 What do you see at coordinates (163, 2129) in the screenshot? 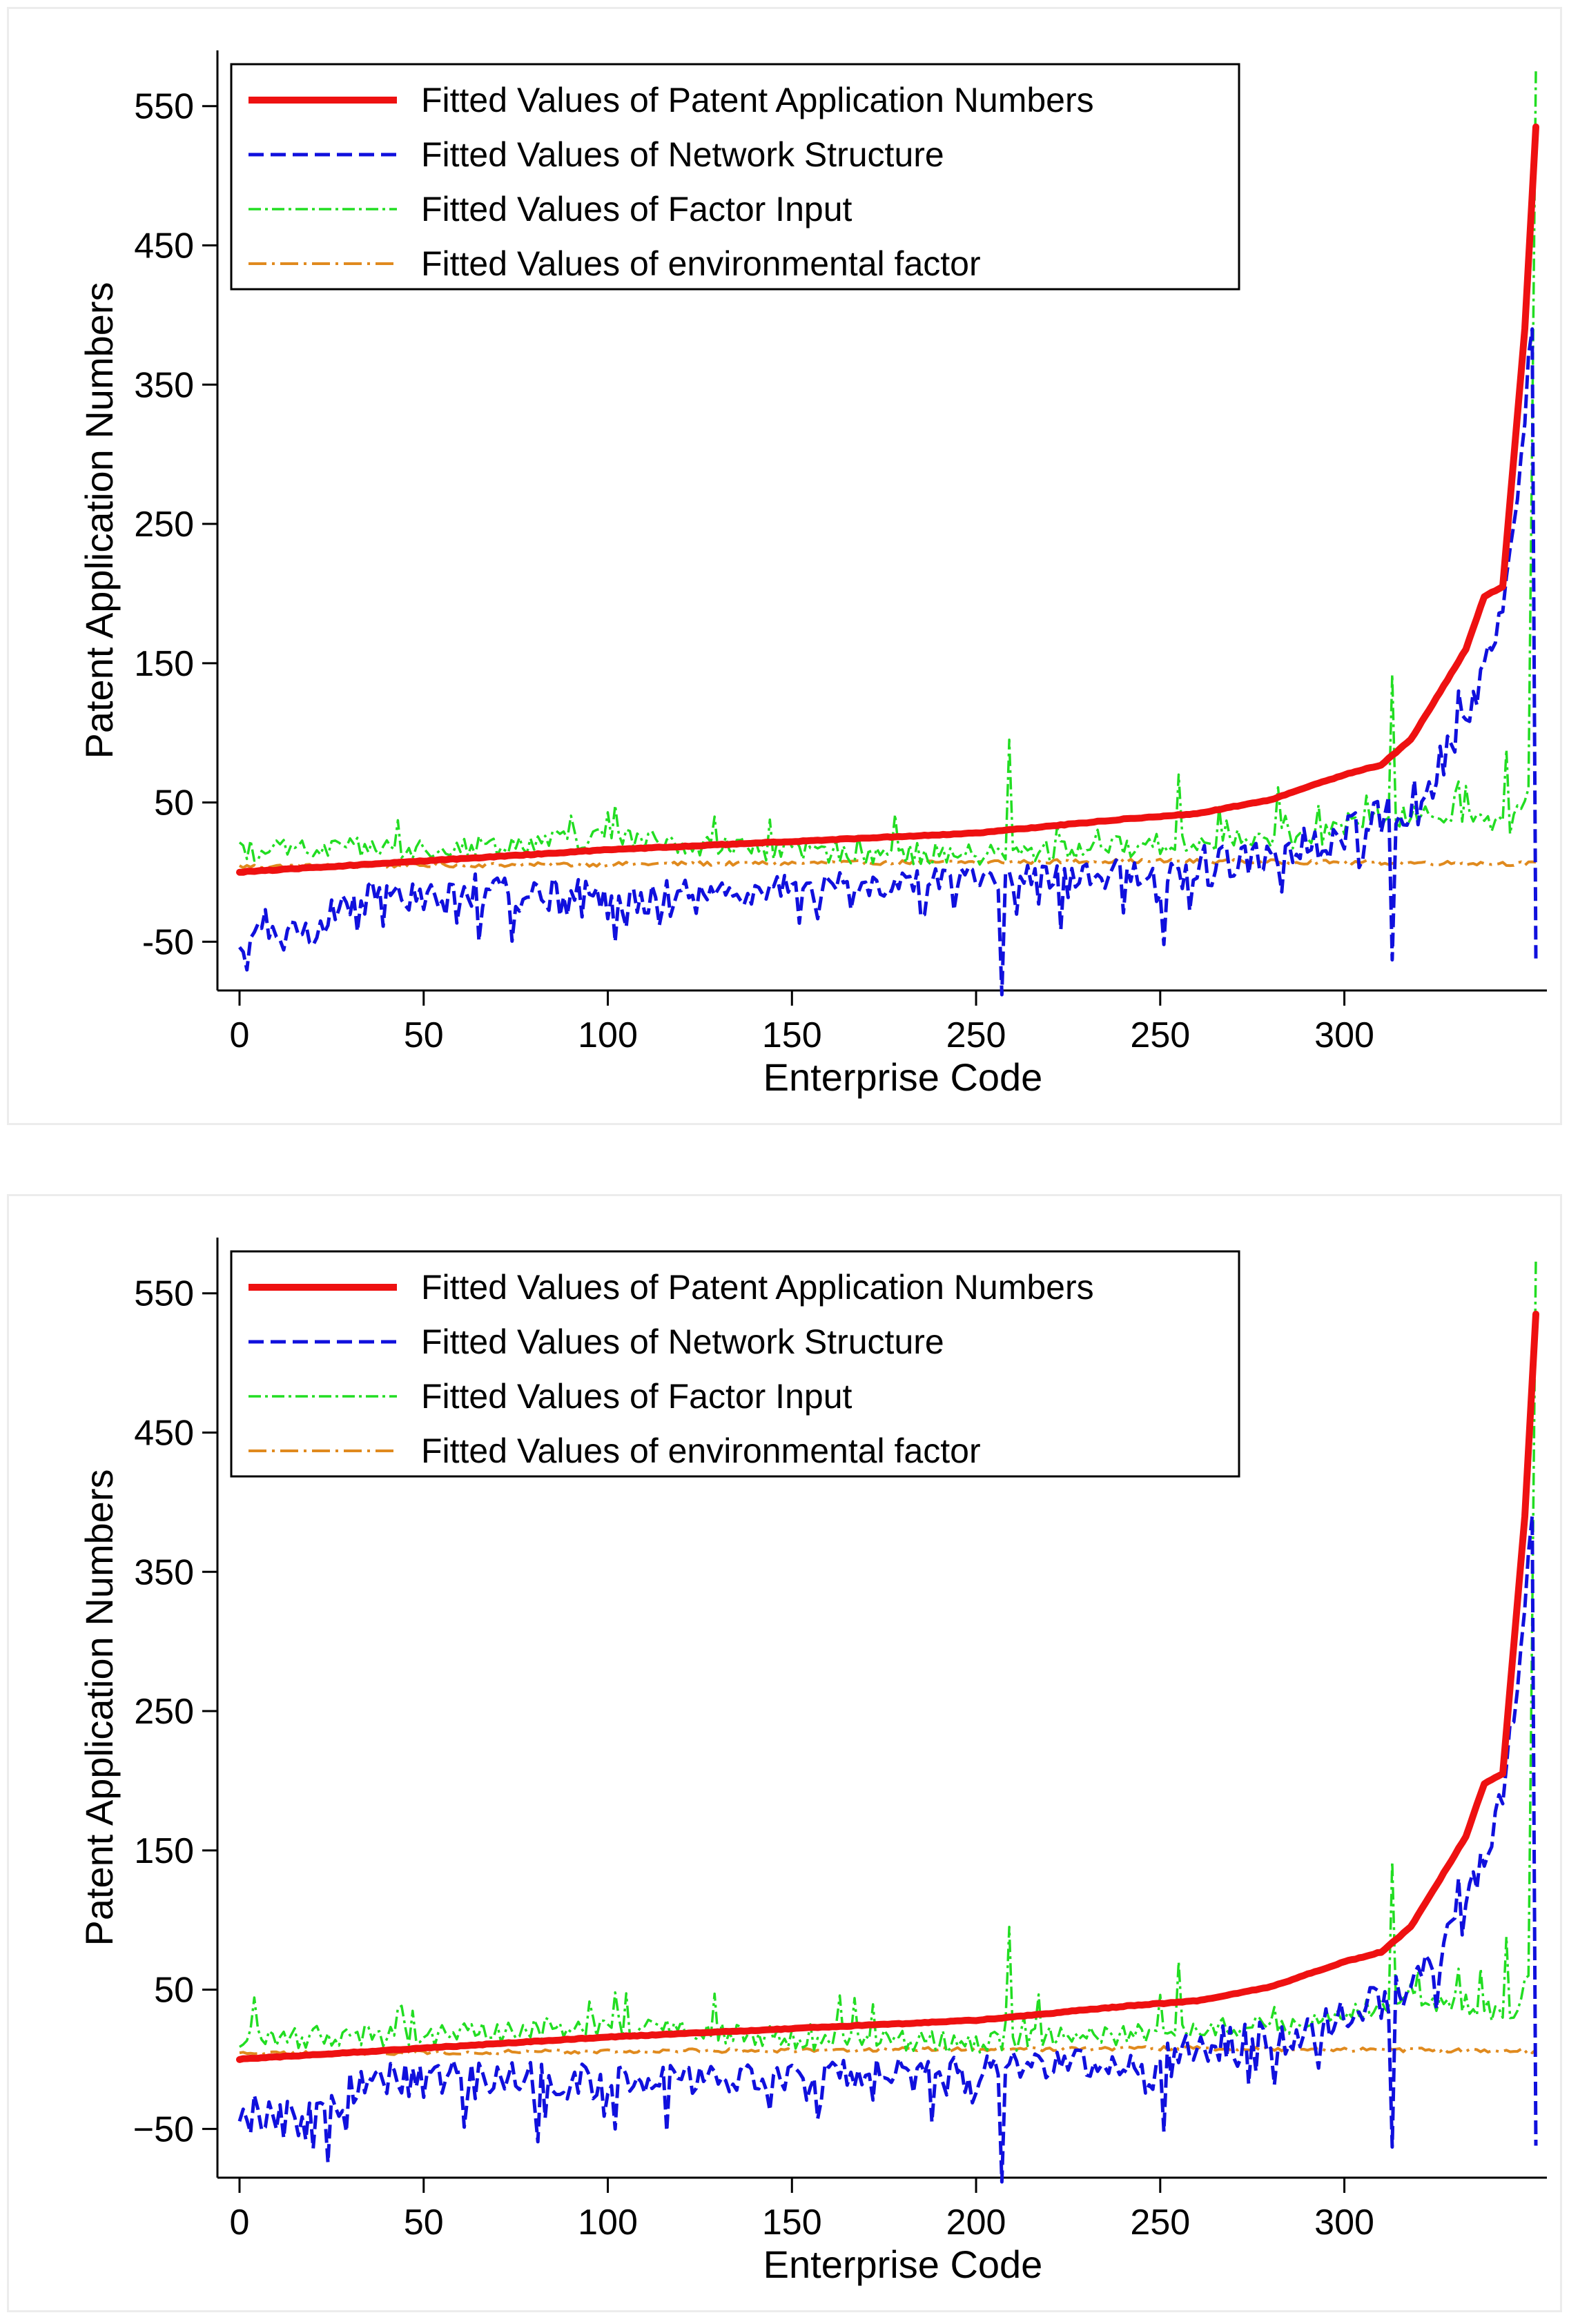
I see `y-tick-label: −50` at bounding box center [163, 2129].